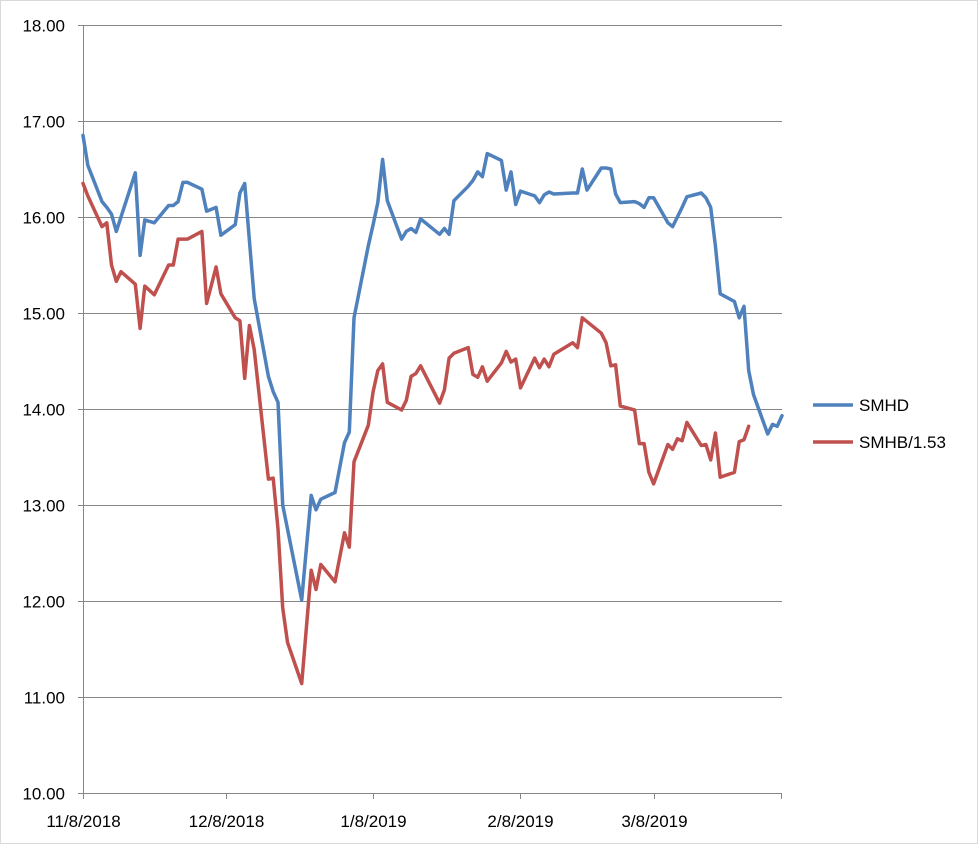 This screenshot has height=845, width=978. What do you see at coordinates (902, 442) in the screenshot?
I see `legend-label: SMHB/1.53` at bounding box center [902, 442].